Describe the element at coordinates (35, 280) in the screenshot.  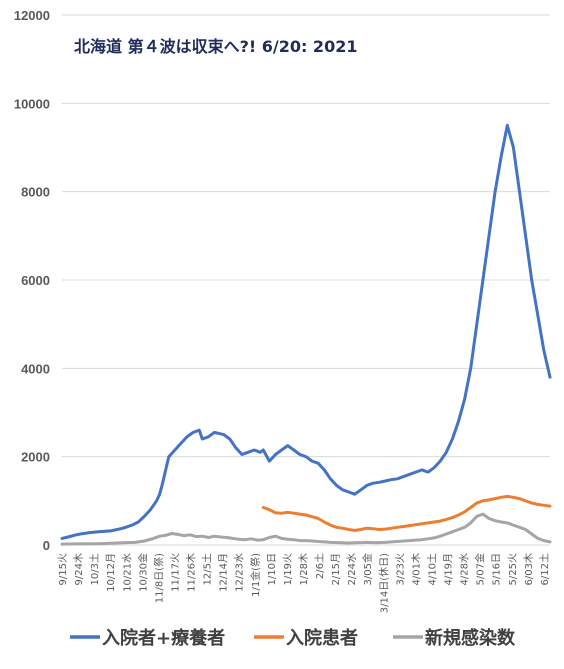
I see `y-tick-label: 6000` at that location.